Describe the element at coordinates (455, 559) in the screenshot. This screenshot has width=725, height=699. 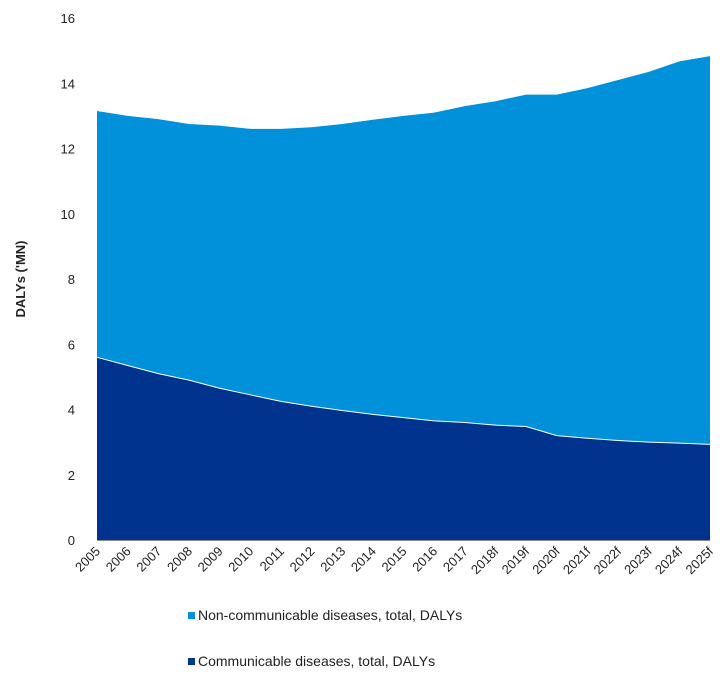
I see `x-tick-label: 2017` at that location.